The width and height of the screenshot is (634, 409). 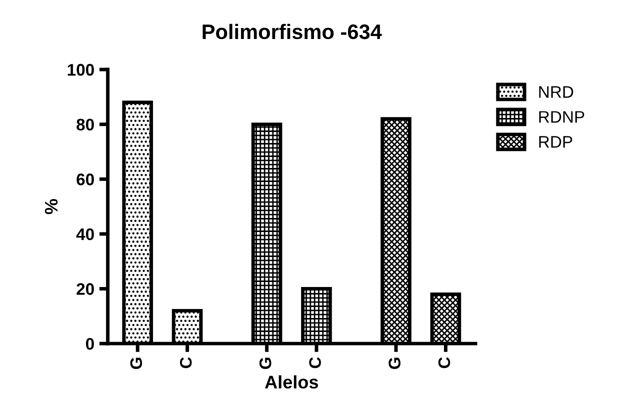 I want to click on chart-title: Polimorfismo -634, so click(x=292, y=32).